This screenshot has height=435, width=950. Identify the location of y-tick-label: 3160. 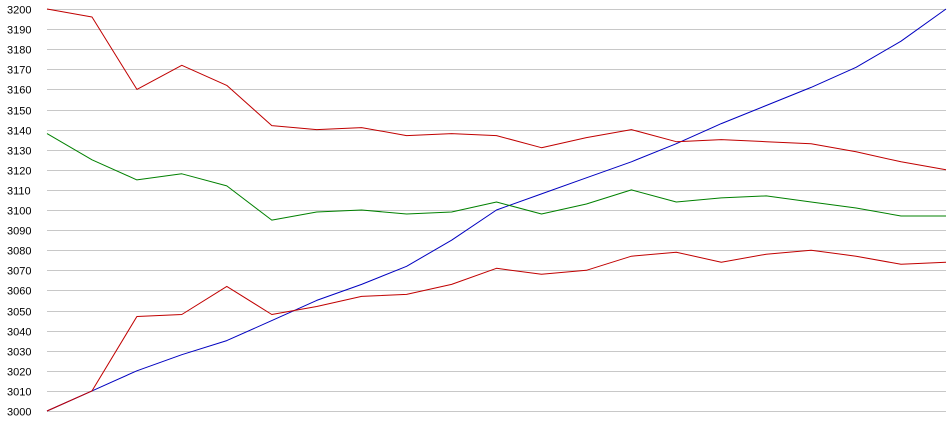
(19, 91).